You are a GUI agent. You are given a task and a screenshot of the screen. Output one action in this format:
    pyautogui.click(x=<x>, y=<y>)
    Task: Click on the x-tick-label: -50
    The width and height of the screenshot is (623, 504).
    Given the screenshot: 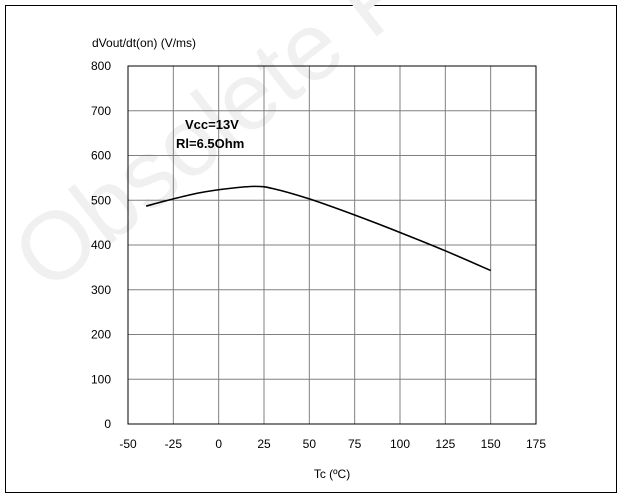 What is the action you would take?
    pyautogui.click(x=128, y=444)
    